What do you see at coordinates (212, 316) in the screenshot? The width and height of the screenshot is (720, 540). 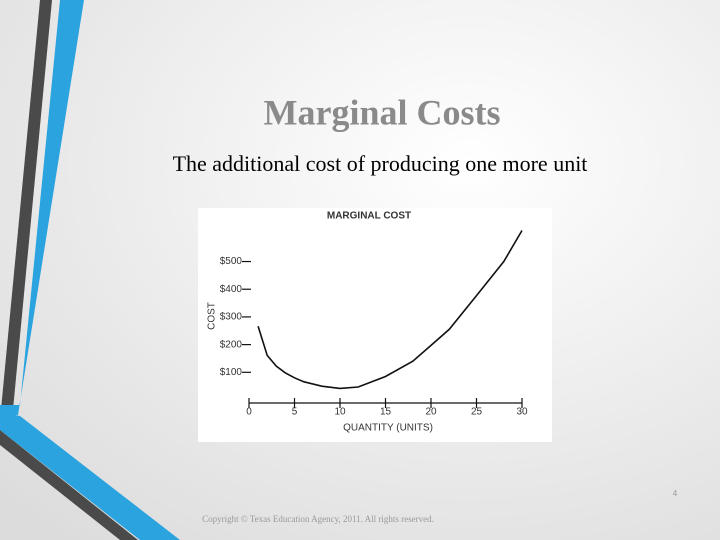 I see `y-axis-label: COST` at bounding box center [212, 316].